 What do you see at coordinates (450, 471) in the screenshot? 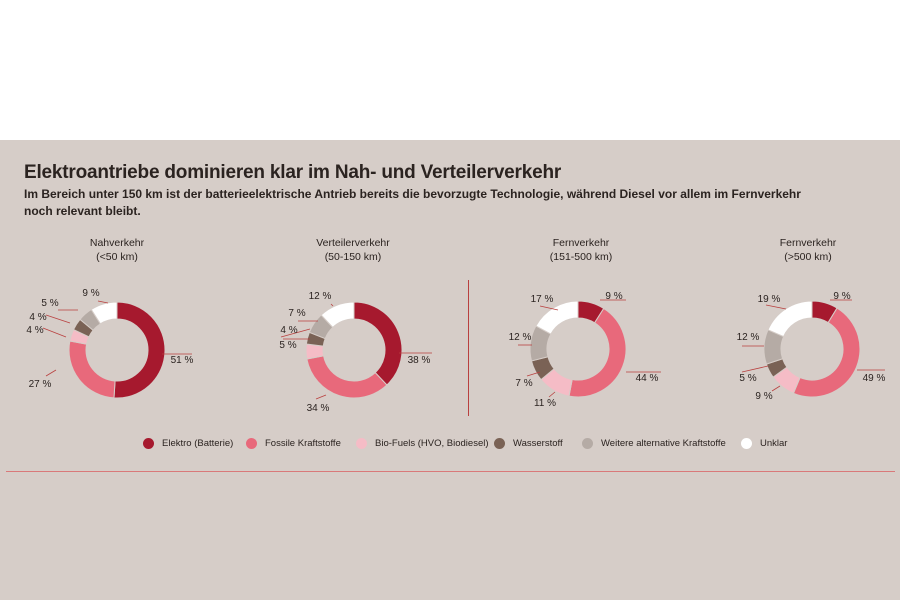
I see `bottom-rule` at bounding box center [450, 471].